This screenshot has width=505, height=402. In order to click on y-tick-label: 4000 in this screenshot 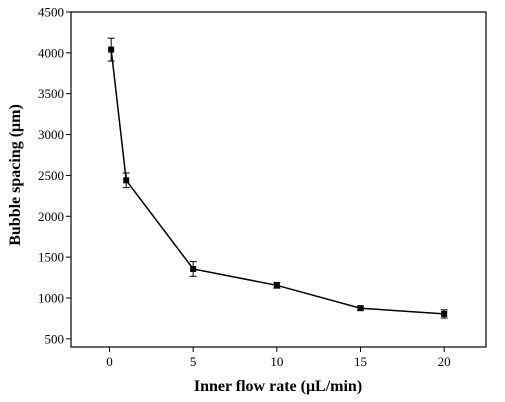, I will do `click(51, 52)`.